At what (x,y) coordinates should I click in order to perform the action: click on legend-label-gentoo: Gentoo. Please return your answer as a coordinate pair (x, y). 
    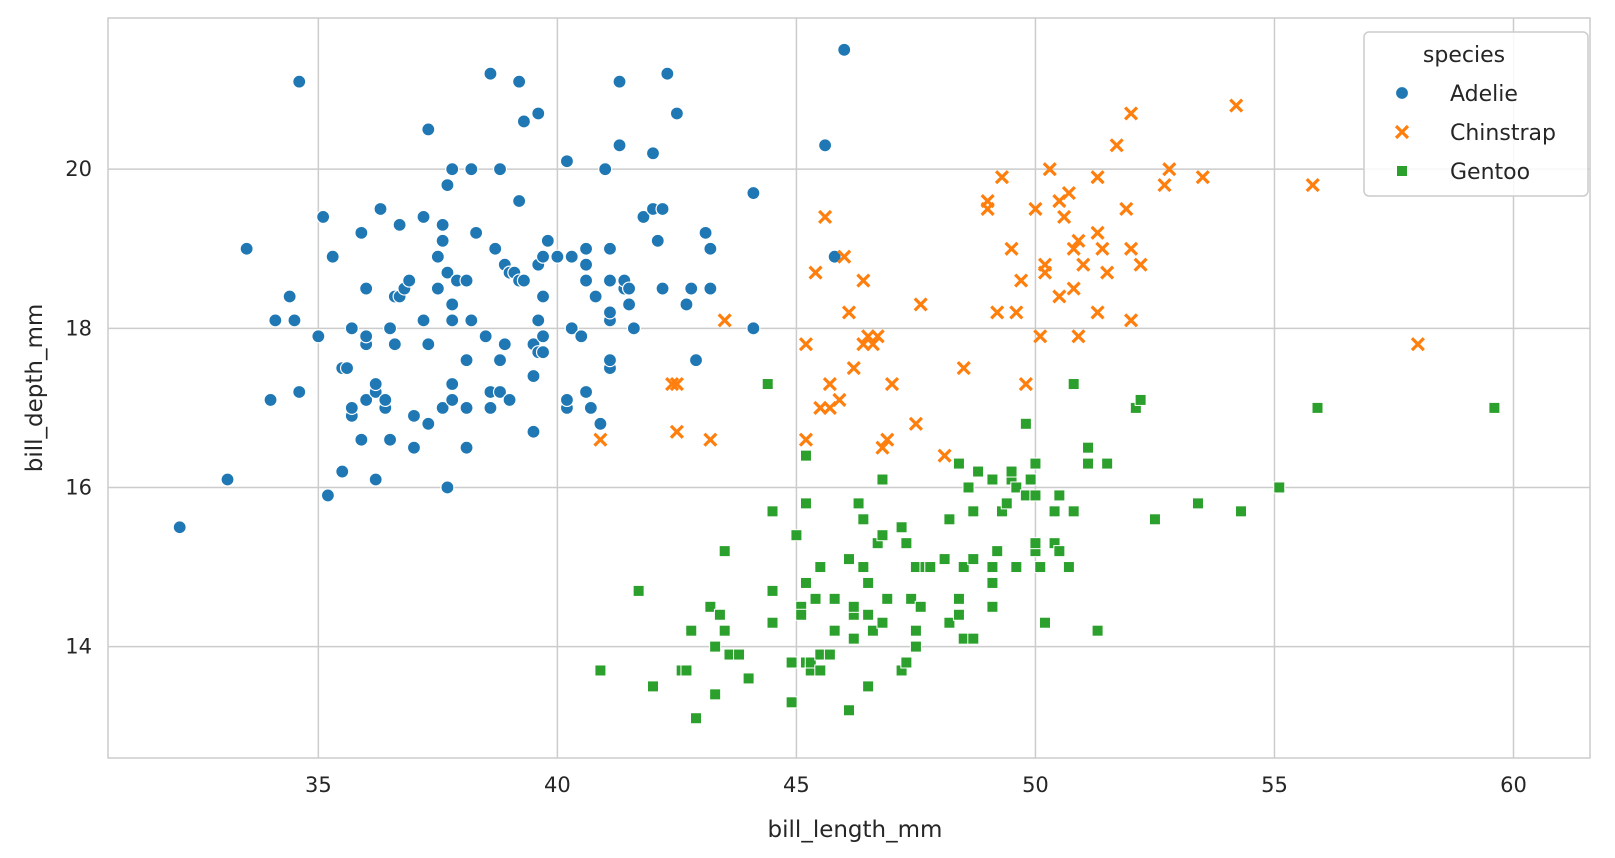
    Looking at the image, I should click on (1490, 172).